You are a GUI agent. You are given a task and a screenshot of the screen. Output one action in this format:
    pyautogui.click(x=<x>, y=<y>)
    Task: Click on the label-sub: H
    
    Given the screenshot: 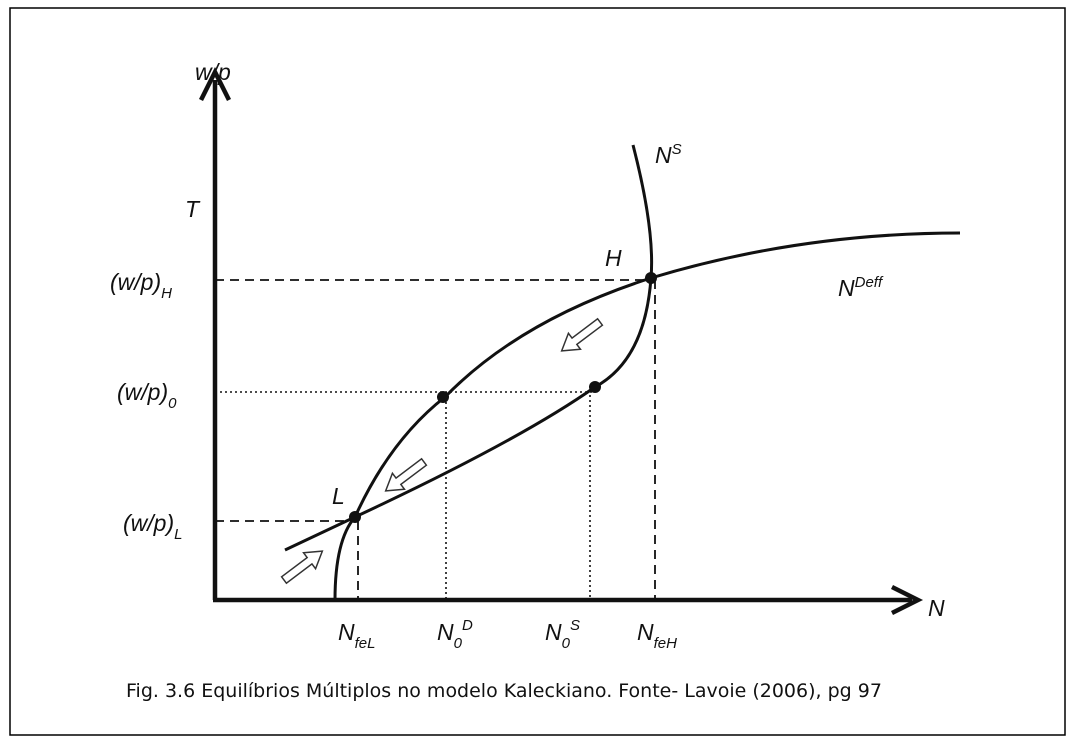 What is the action you would take?
    pyautogui.click(x=166, y=293)
    